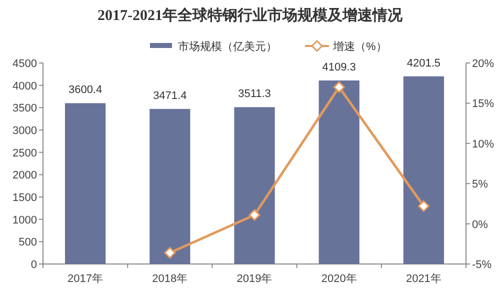 The image size is (500, 289). What do you see at coordinates (424, 279) in the screenshot?
I see `x-tick-label: 2021年` at bounding box center [424, 279].